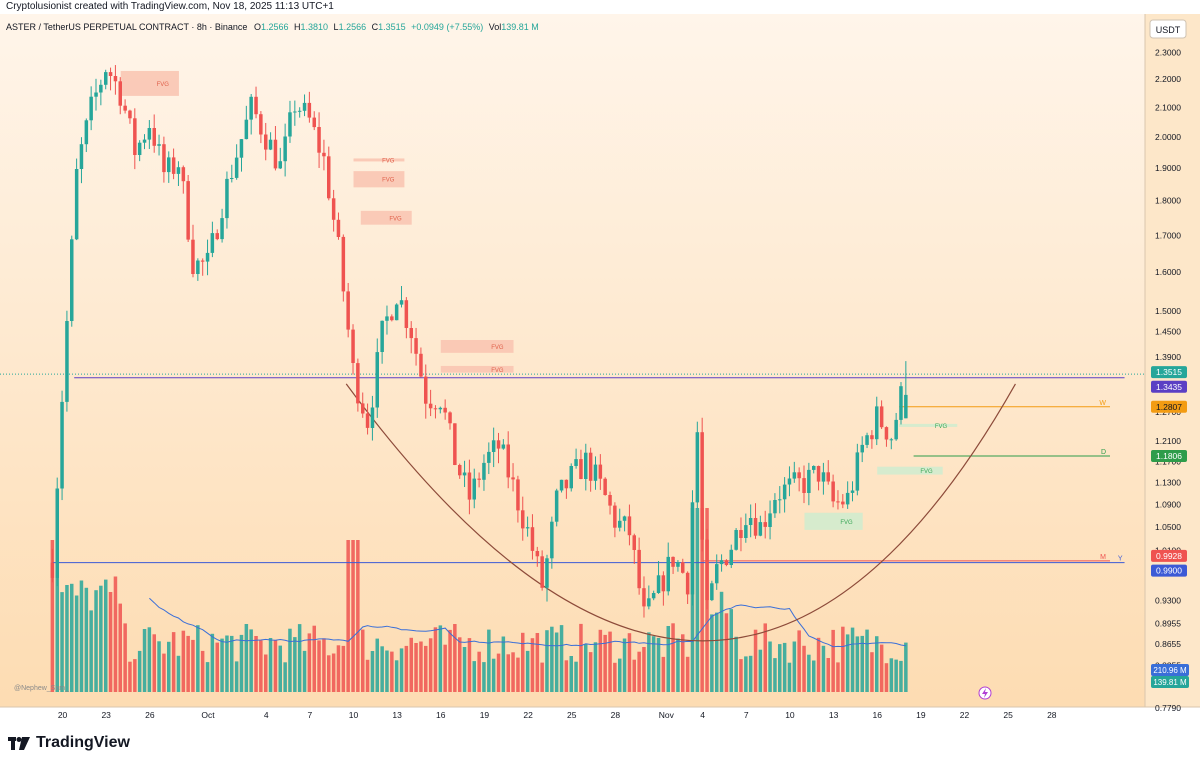  I want to click on fvg-label: FVG, so click(941, 427).